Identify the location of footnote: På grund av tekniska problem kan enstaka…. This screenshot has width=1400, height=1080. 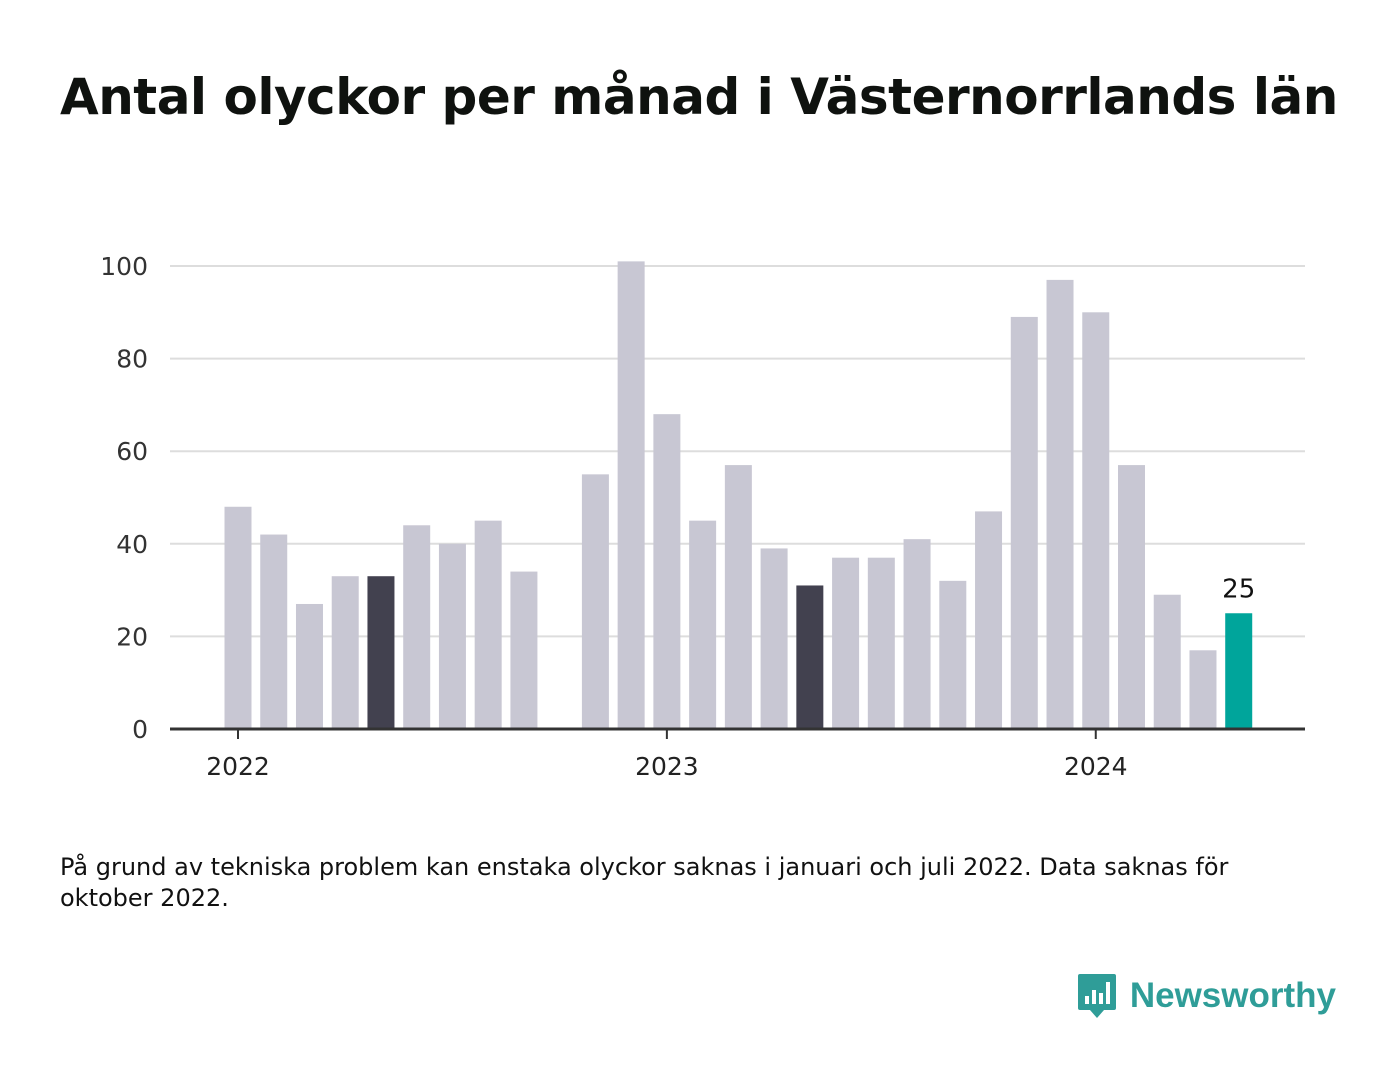
(644, 882).